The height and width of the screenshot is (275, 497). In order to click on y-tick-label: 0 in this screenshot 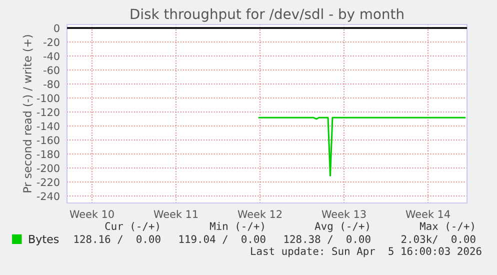, I will do `click(57, 28)`.